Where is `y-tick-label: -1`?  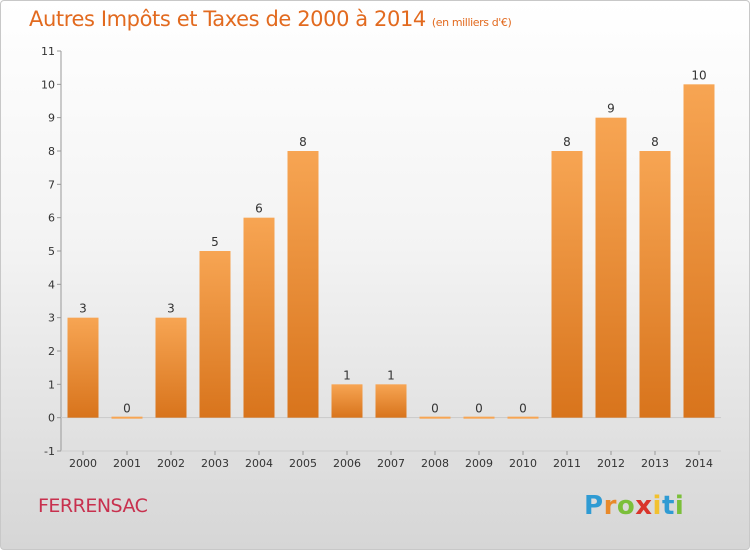
y-tick-label: -1 is located at coordinates (49, 451).